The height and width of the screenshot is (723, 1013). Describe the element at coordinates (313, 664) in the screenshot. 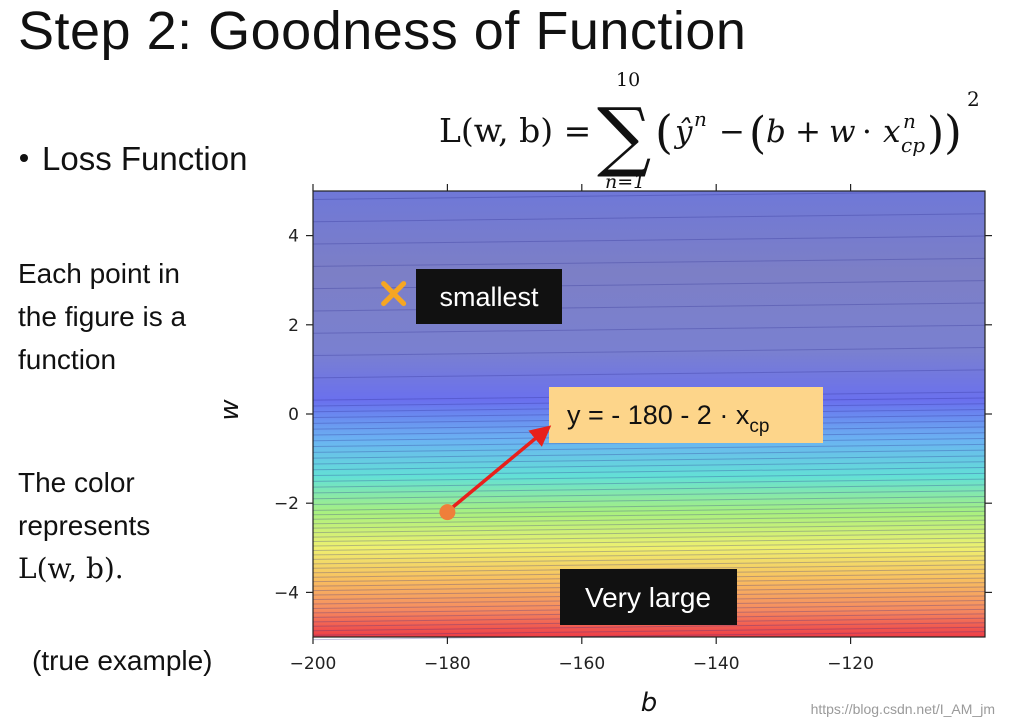

I see `x-tick-label: −200` at that location.